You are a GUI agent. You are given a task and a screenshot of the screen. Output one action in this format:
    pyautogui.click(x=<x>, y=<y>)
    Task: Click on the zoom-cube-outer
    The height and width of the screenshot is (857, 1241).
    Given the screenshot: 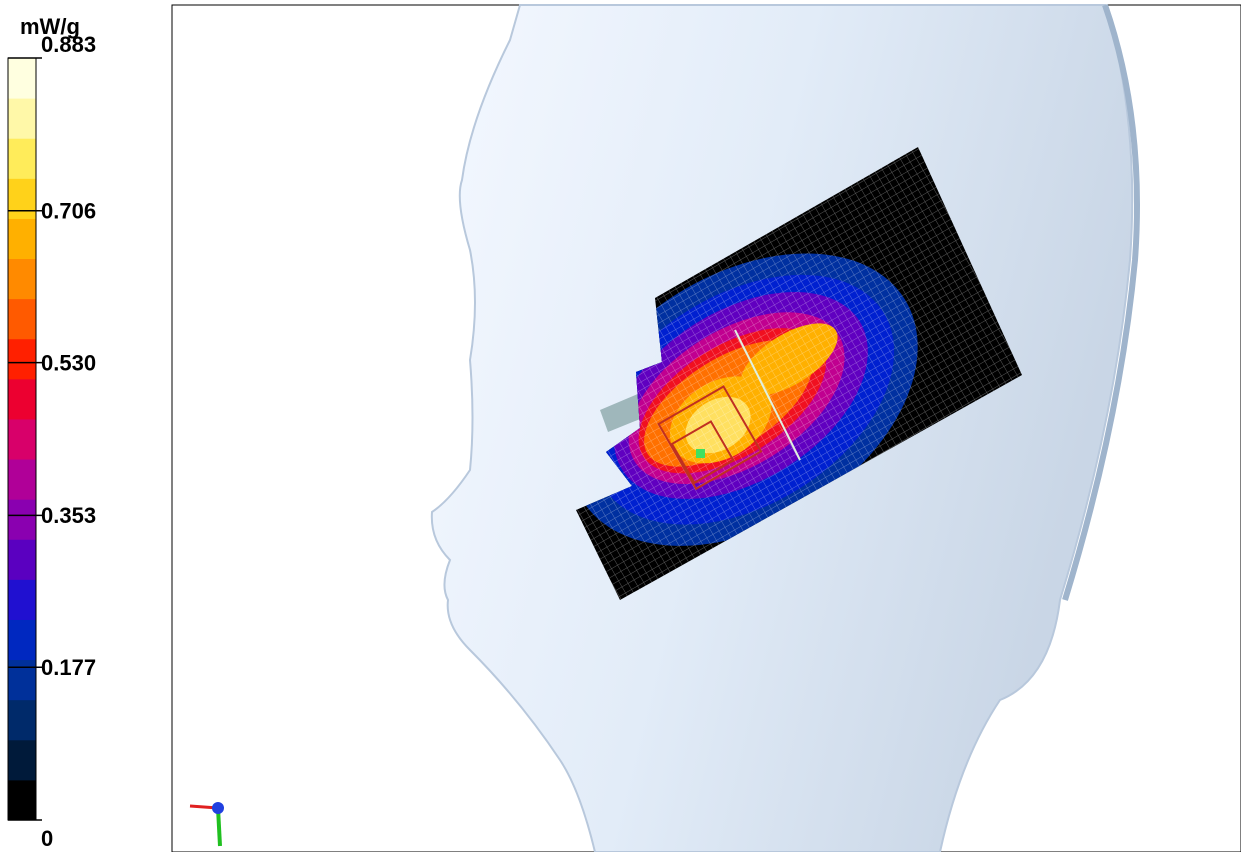 What is the action you would take?
    pyautogui.click(x=710, y=438)
    